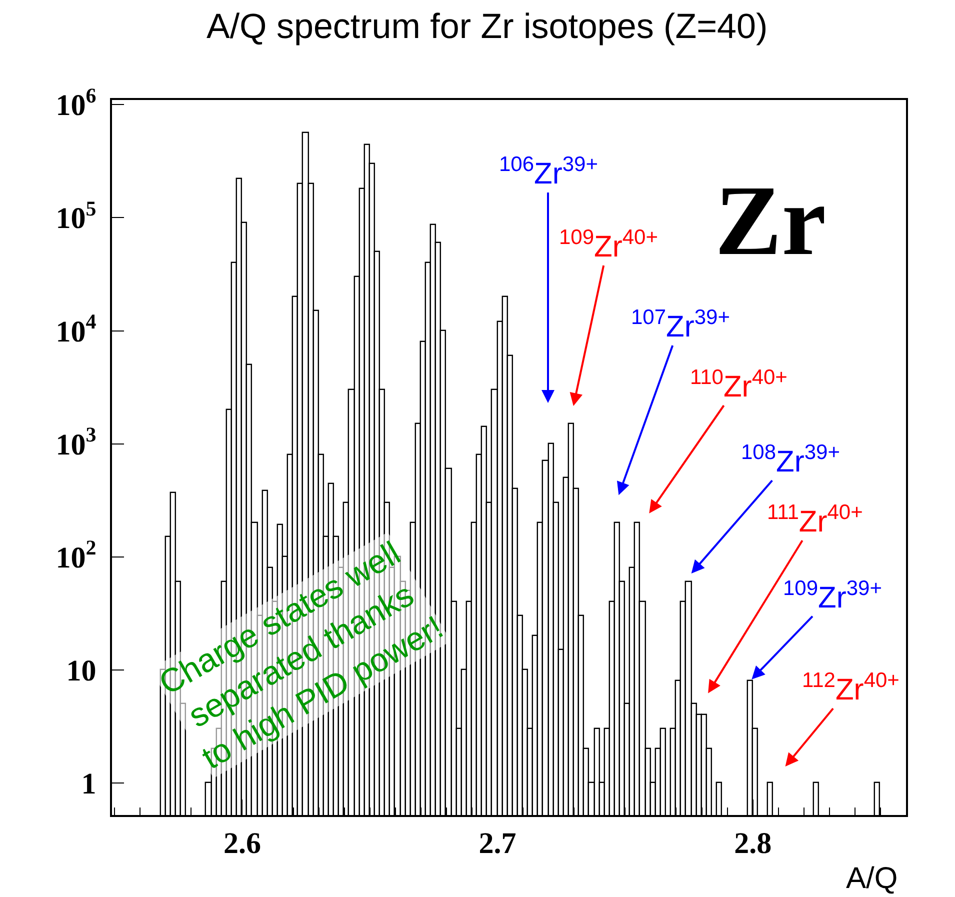 This screenshot has width=955, height=897. What do you see at coordinates (680, 325) in the screenshot?
I see `annotation: $^{107}$Zr$^{39+}$` at bounding box center [680, 325].